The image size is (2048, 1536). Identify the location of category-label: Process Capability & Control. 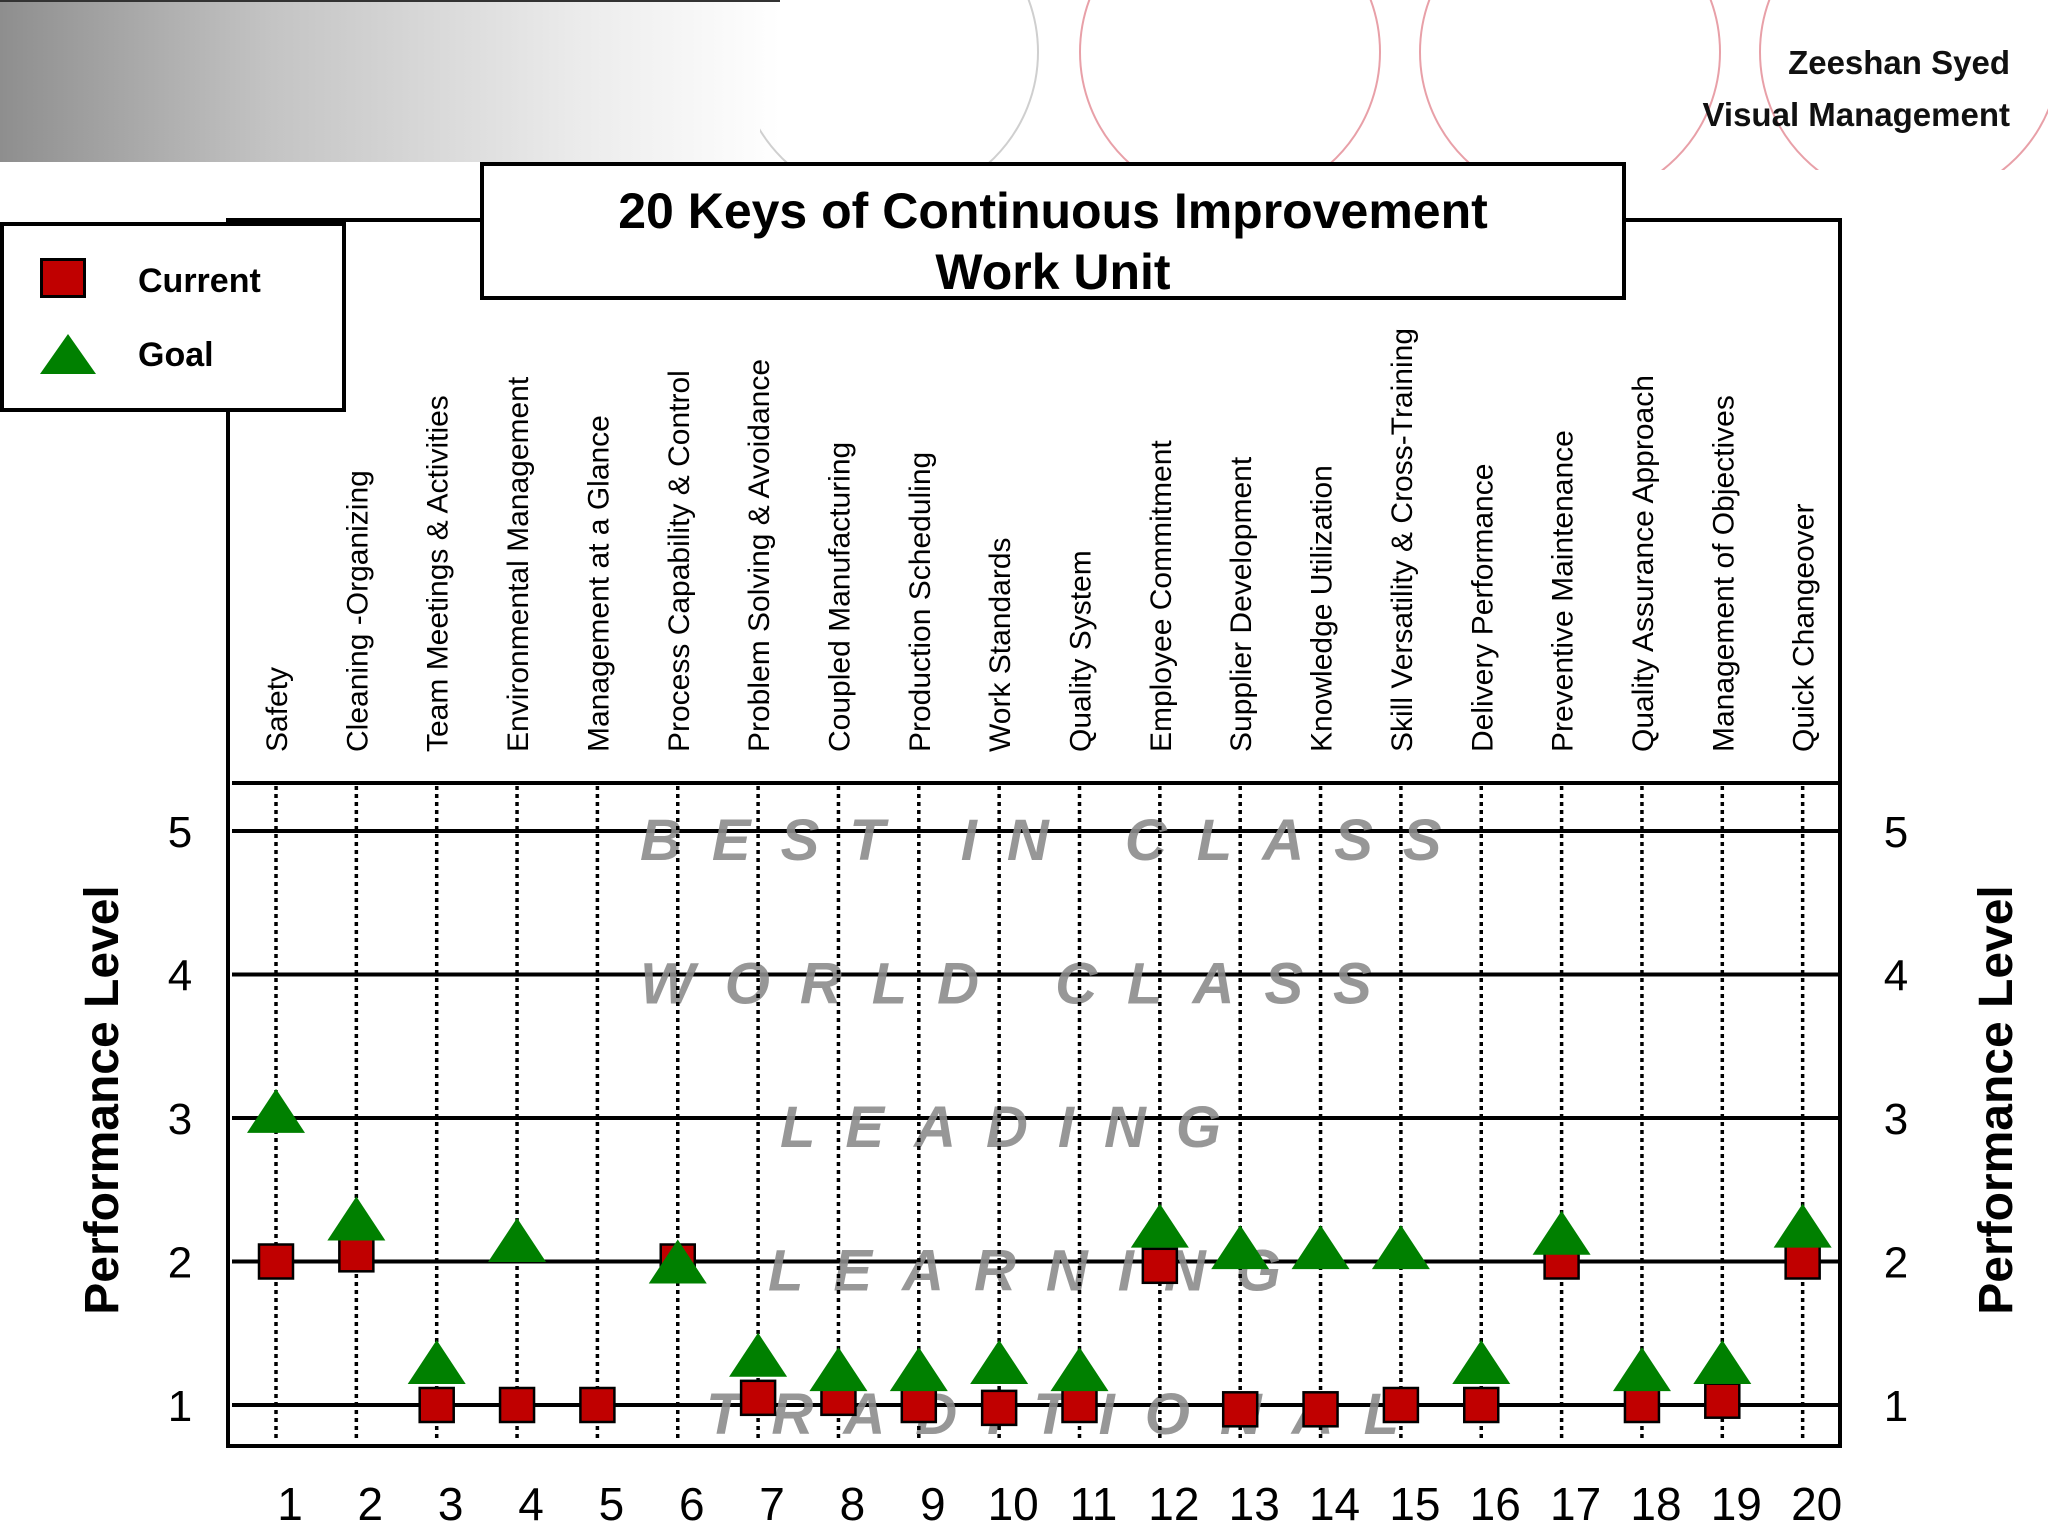
(679, 561).